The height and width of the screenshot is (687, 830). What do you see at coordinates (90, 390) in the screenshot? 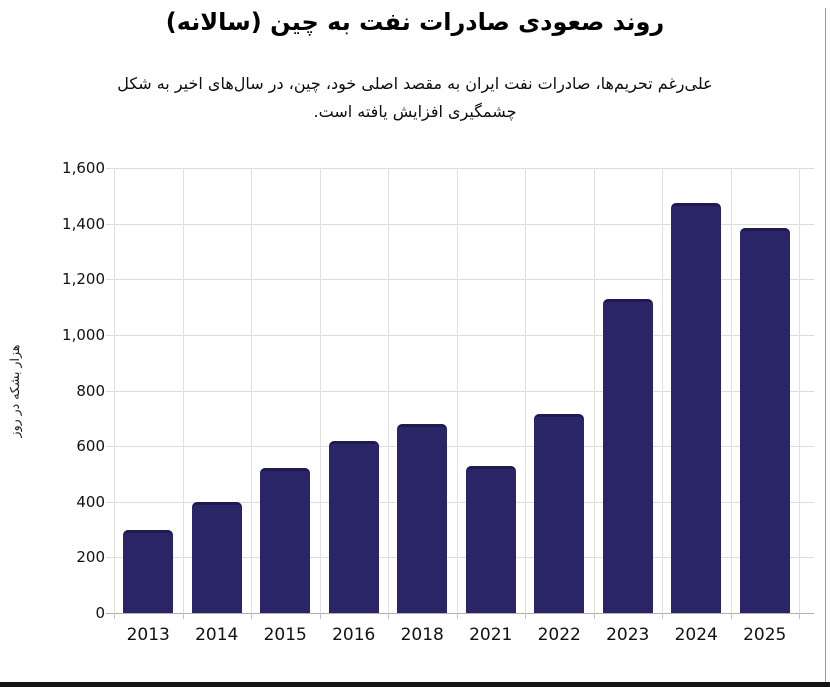
I see `y-tick-label-800: 800` at bounding box center [90, 390].